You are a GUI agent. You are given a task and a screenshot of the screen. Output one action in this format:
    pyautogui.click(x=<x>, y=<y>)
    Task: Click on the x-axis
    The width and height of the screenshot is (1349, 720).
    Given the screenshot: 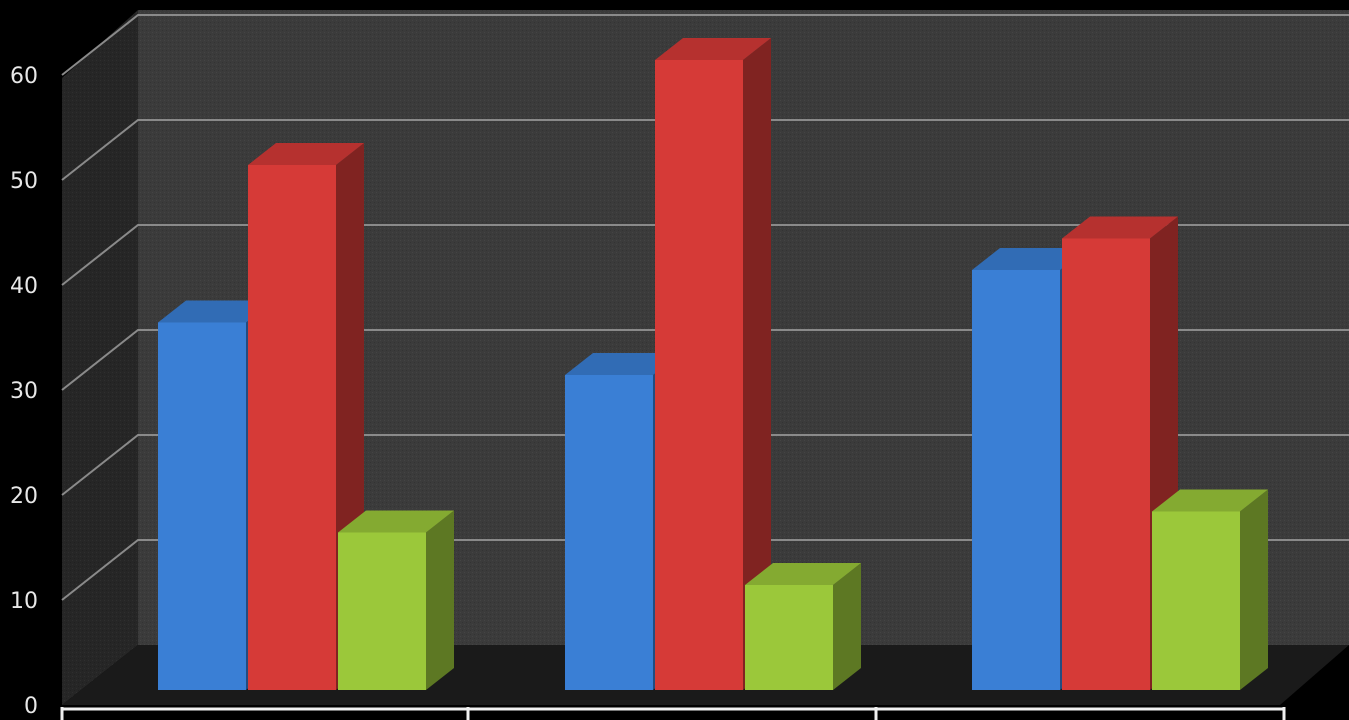 What is the action you would take?
    pyautogui.click(x=673, y=713)
    